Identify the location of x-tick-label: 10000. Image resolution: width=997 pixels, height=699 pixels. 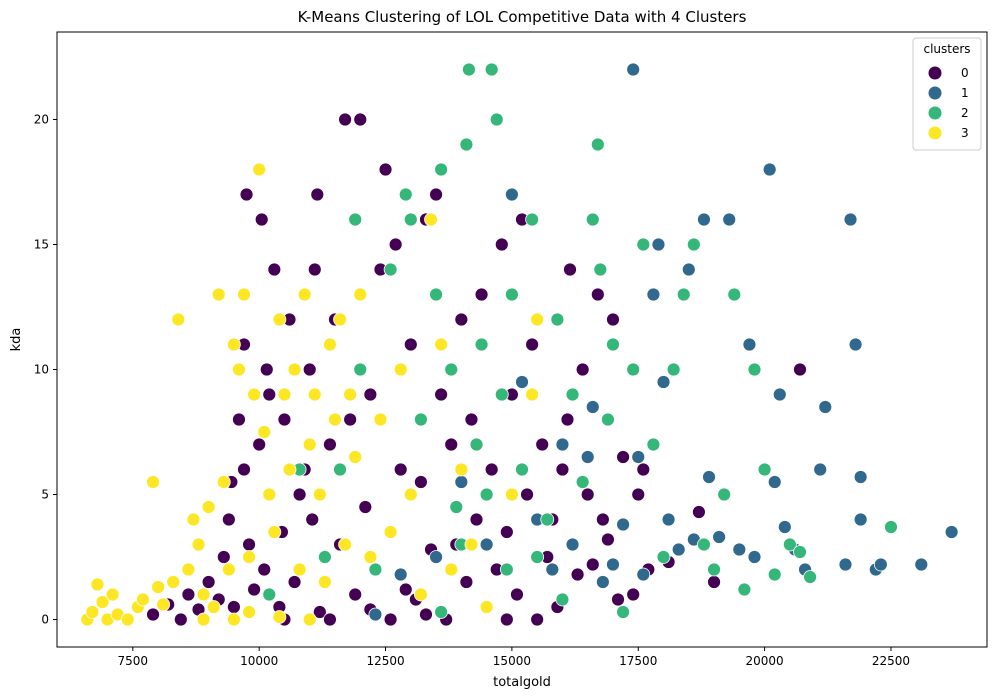
(259, 661).